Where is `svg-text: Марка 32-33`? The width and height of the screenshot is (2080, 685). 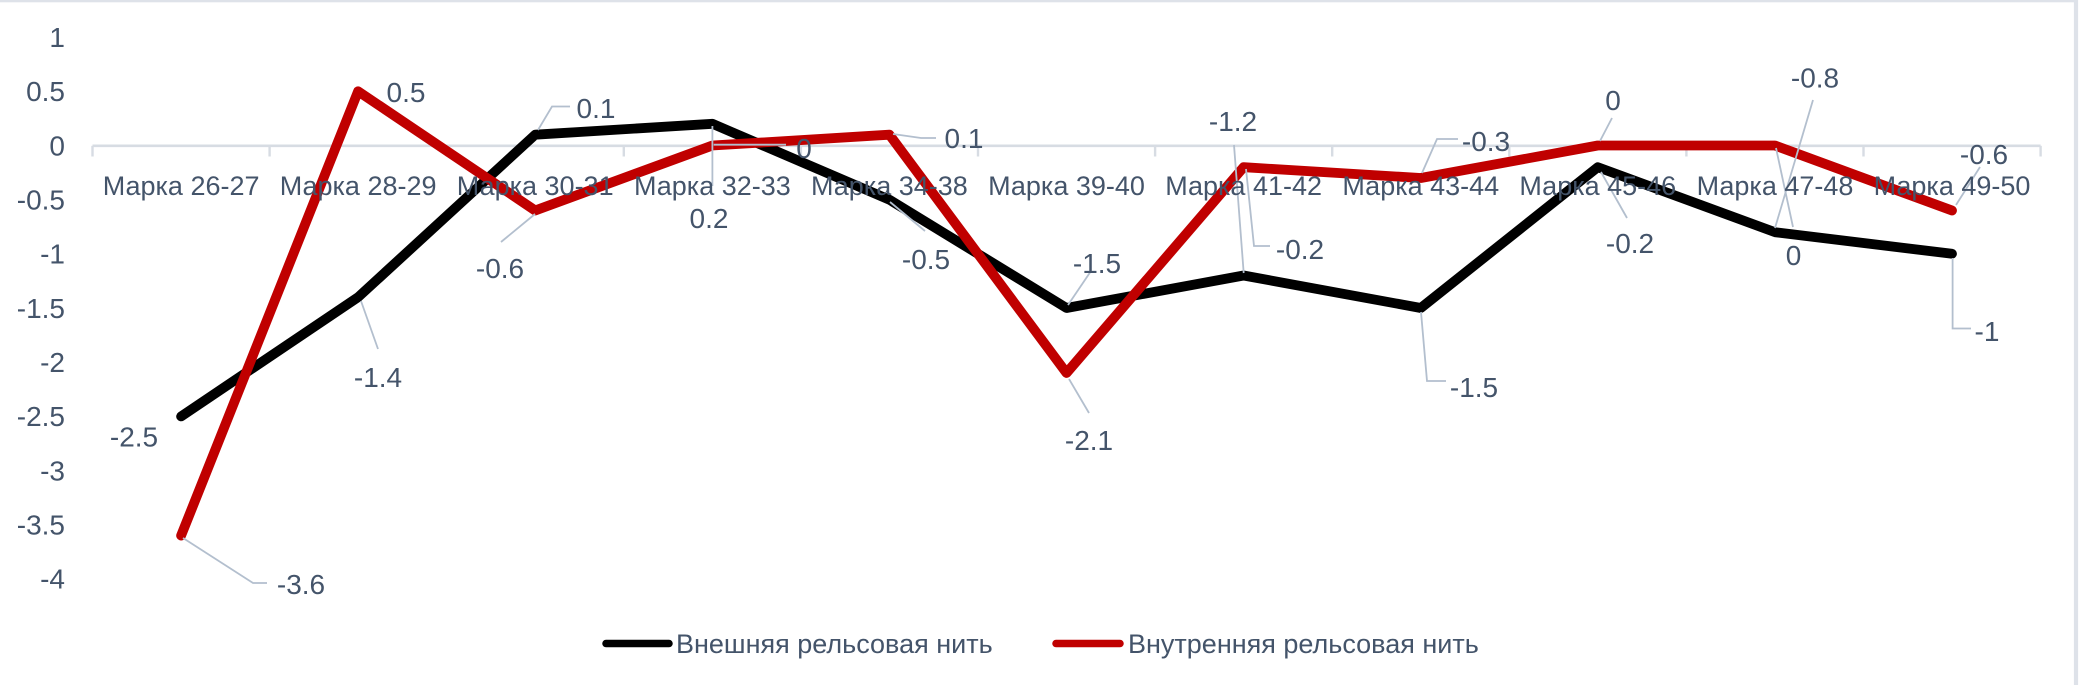
svg-text: Марка 32-33 is located at coordinates (712, 186).